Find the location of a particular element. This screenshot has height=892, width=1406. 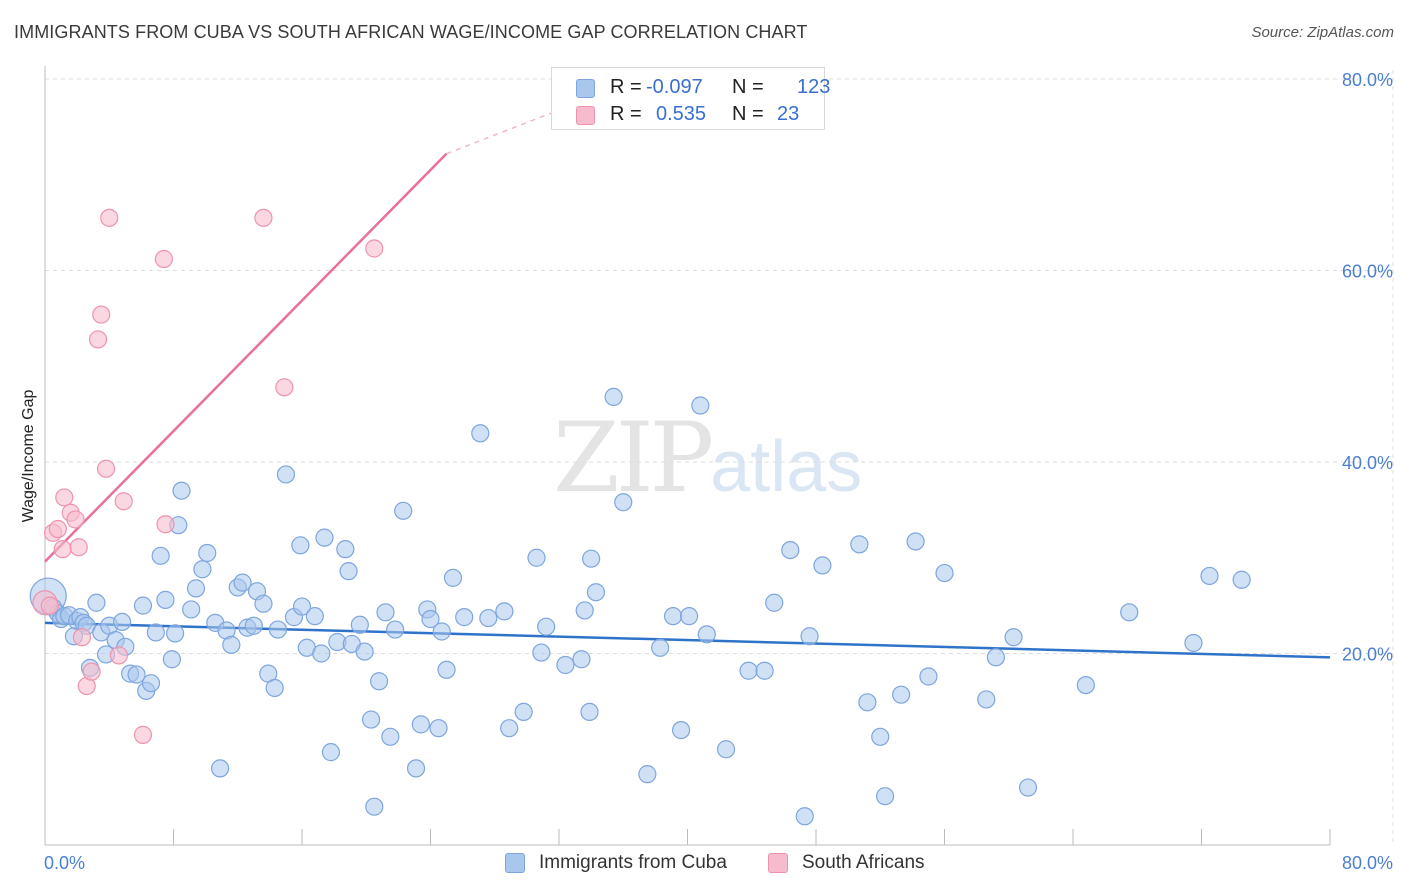

n-value: 23 is located at coordinates (788, 114).